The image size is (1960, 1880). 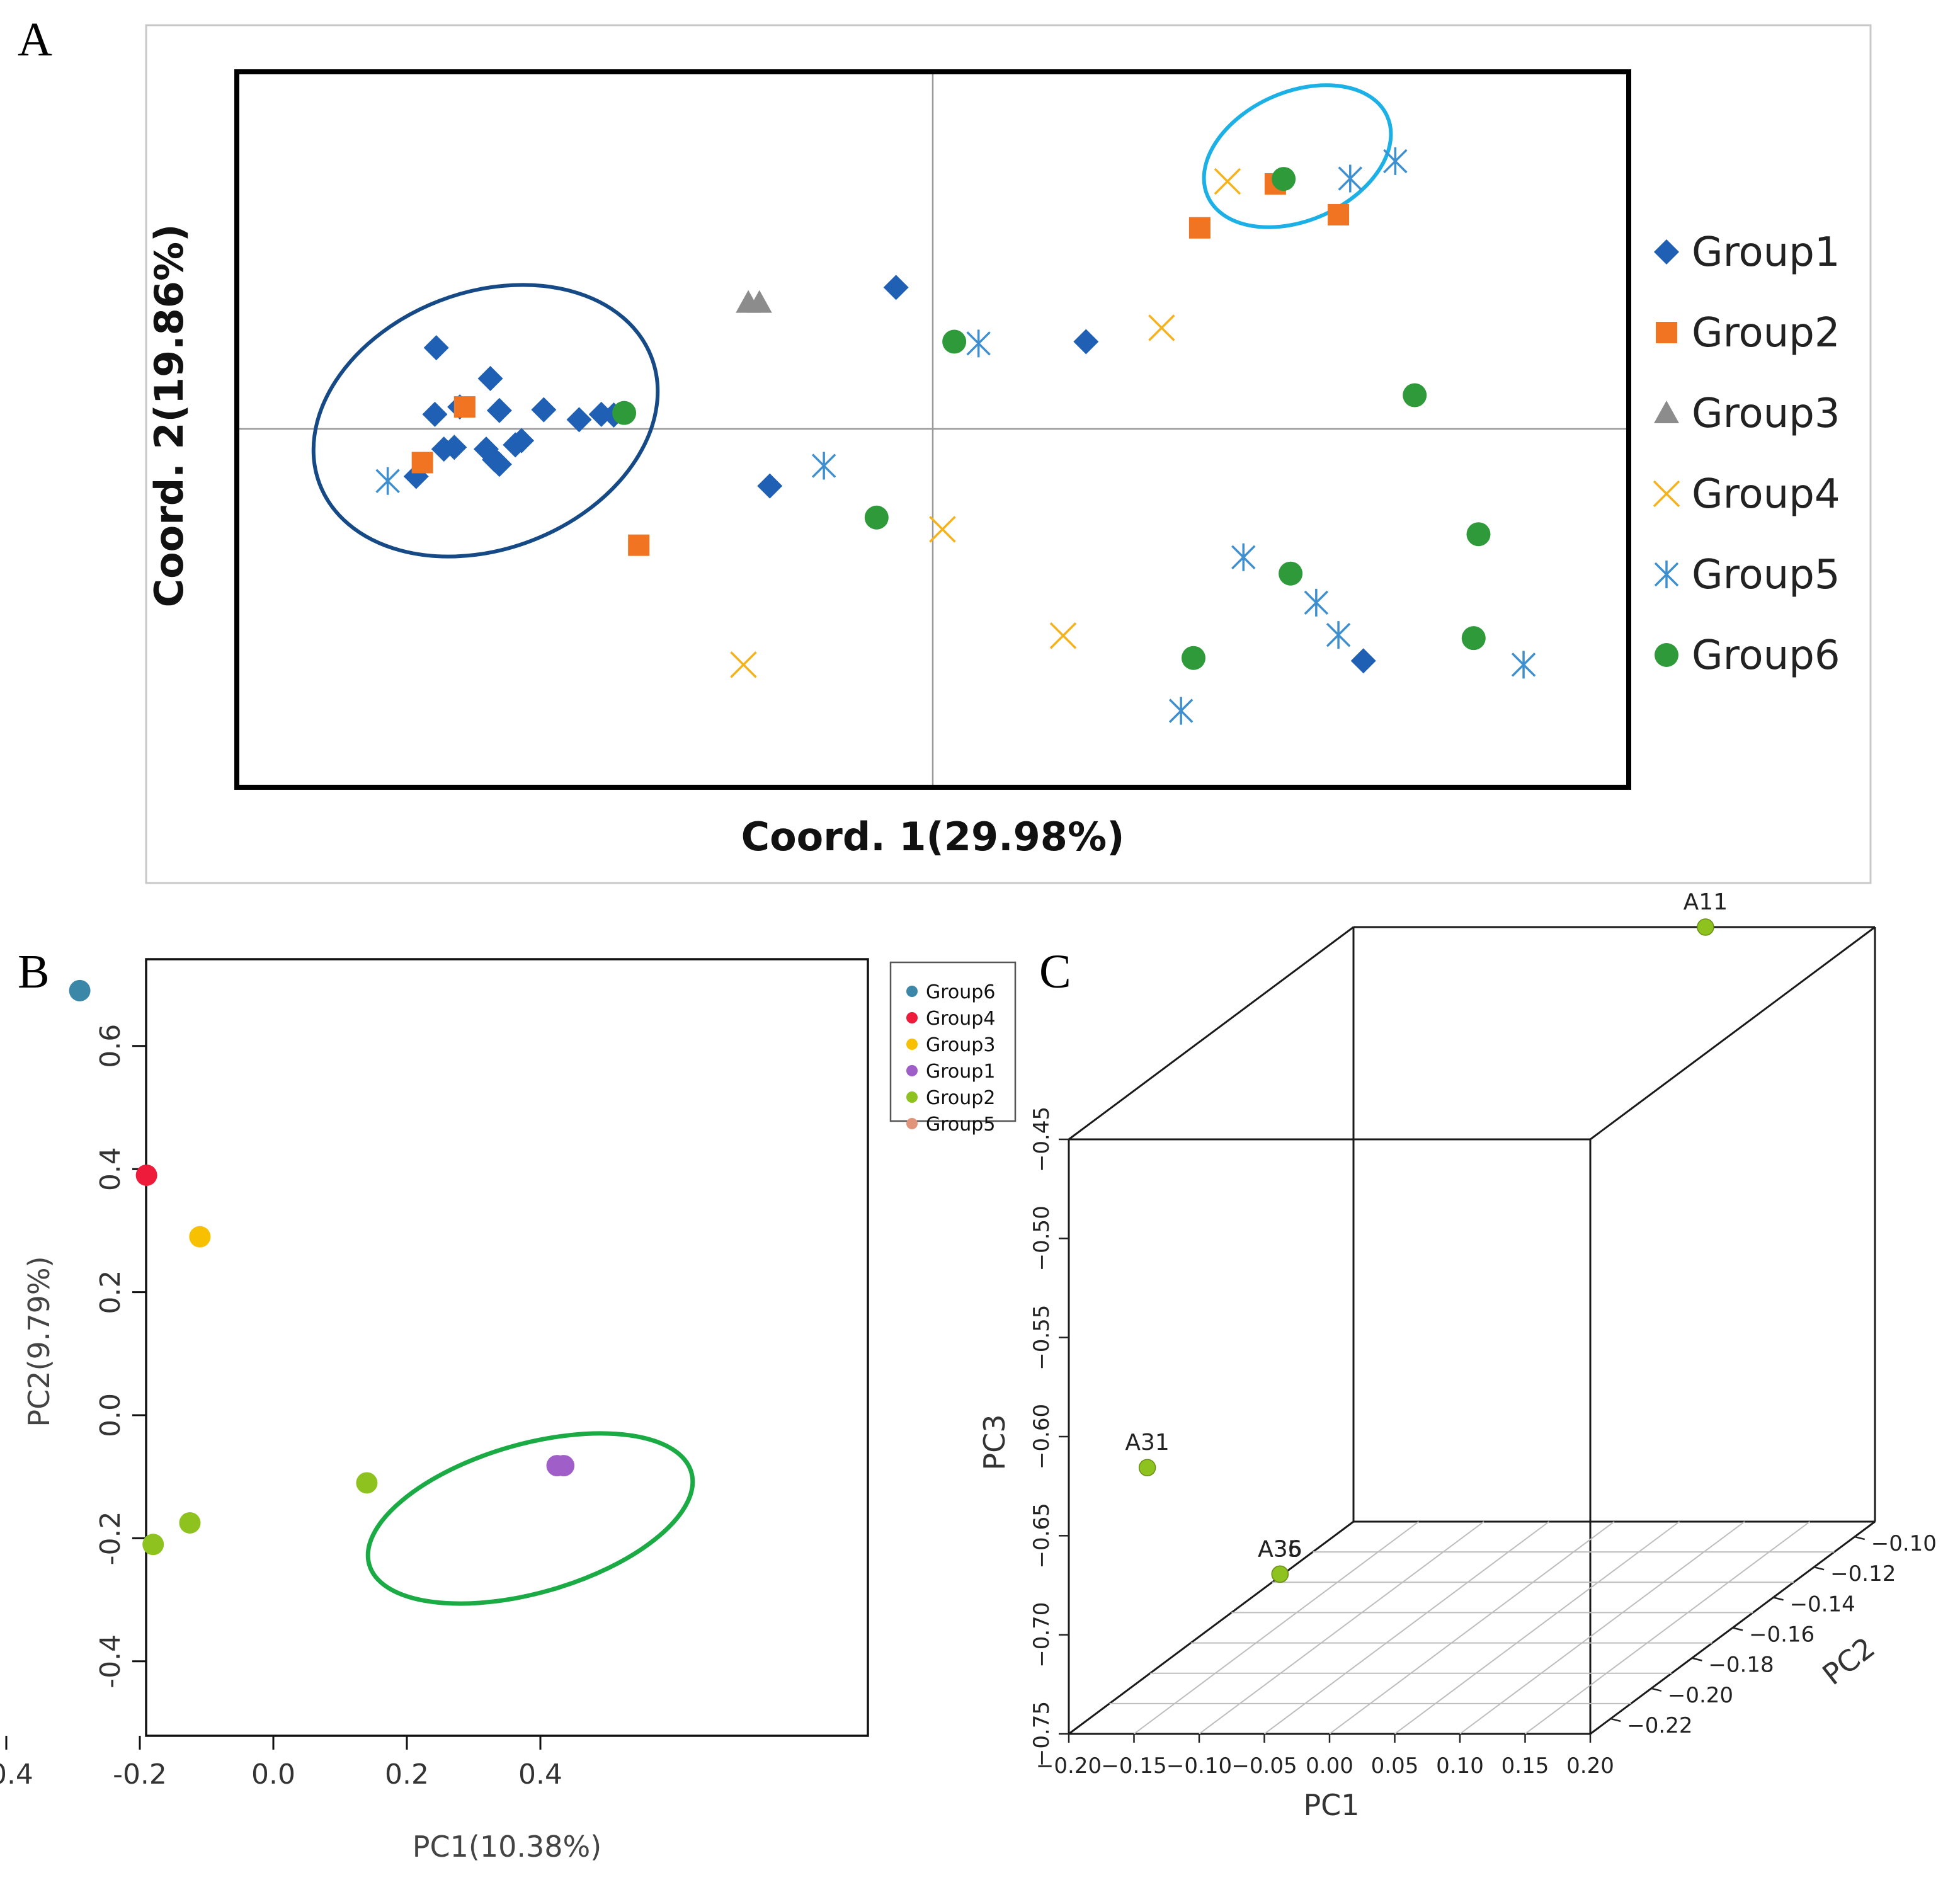 What do you see at coordinates (1297, 156) in the screenshot?
I see `panel-a-ellipse-right` at bounding box center [1297, 156].